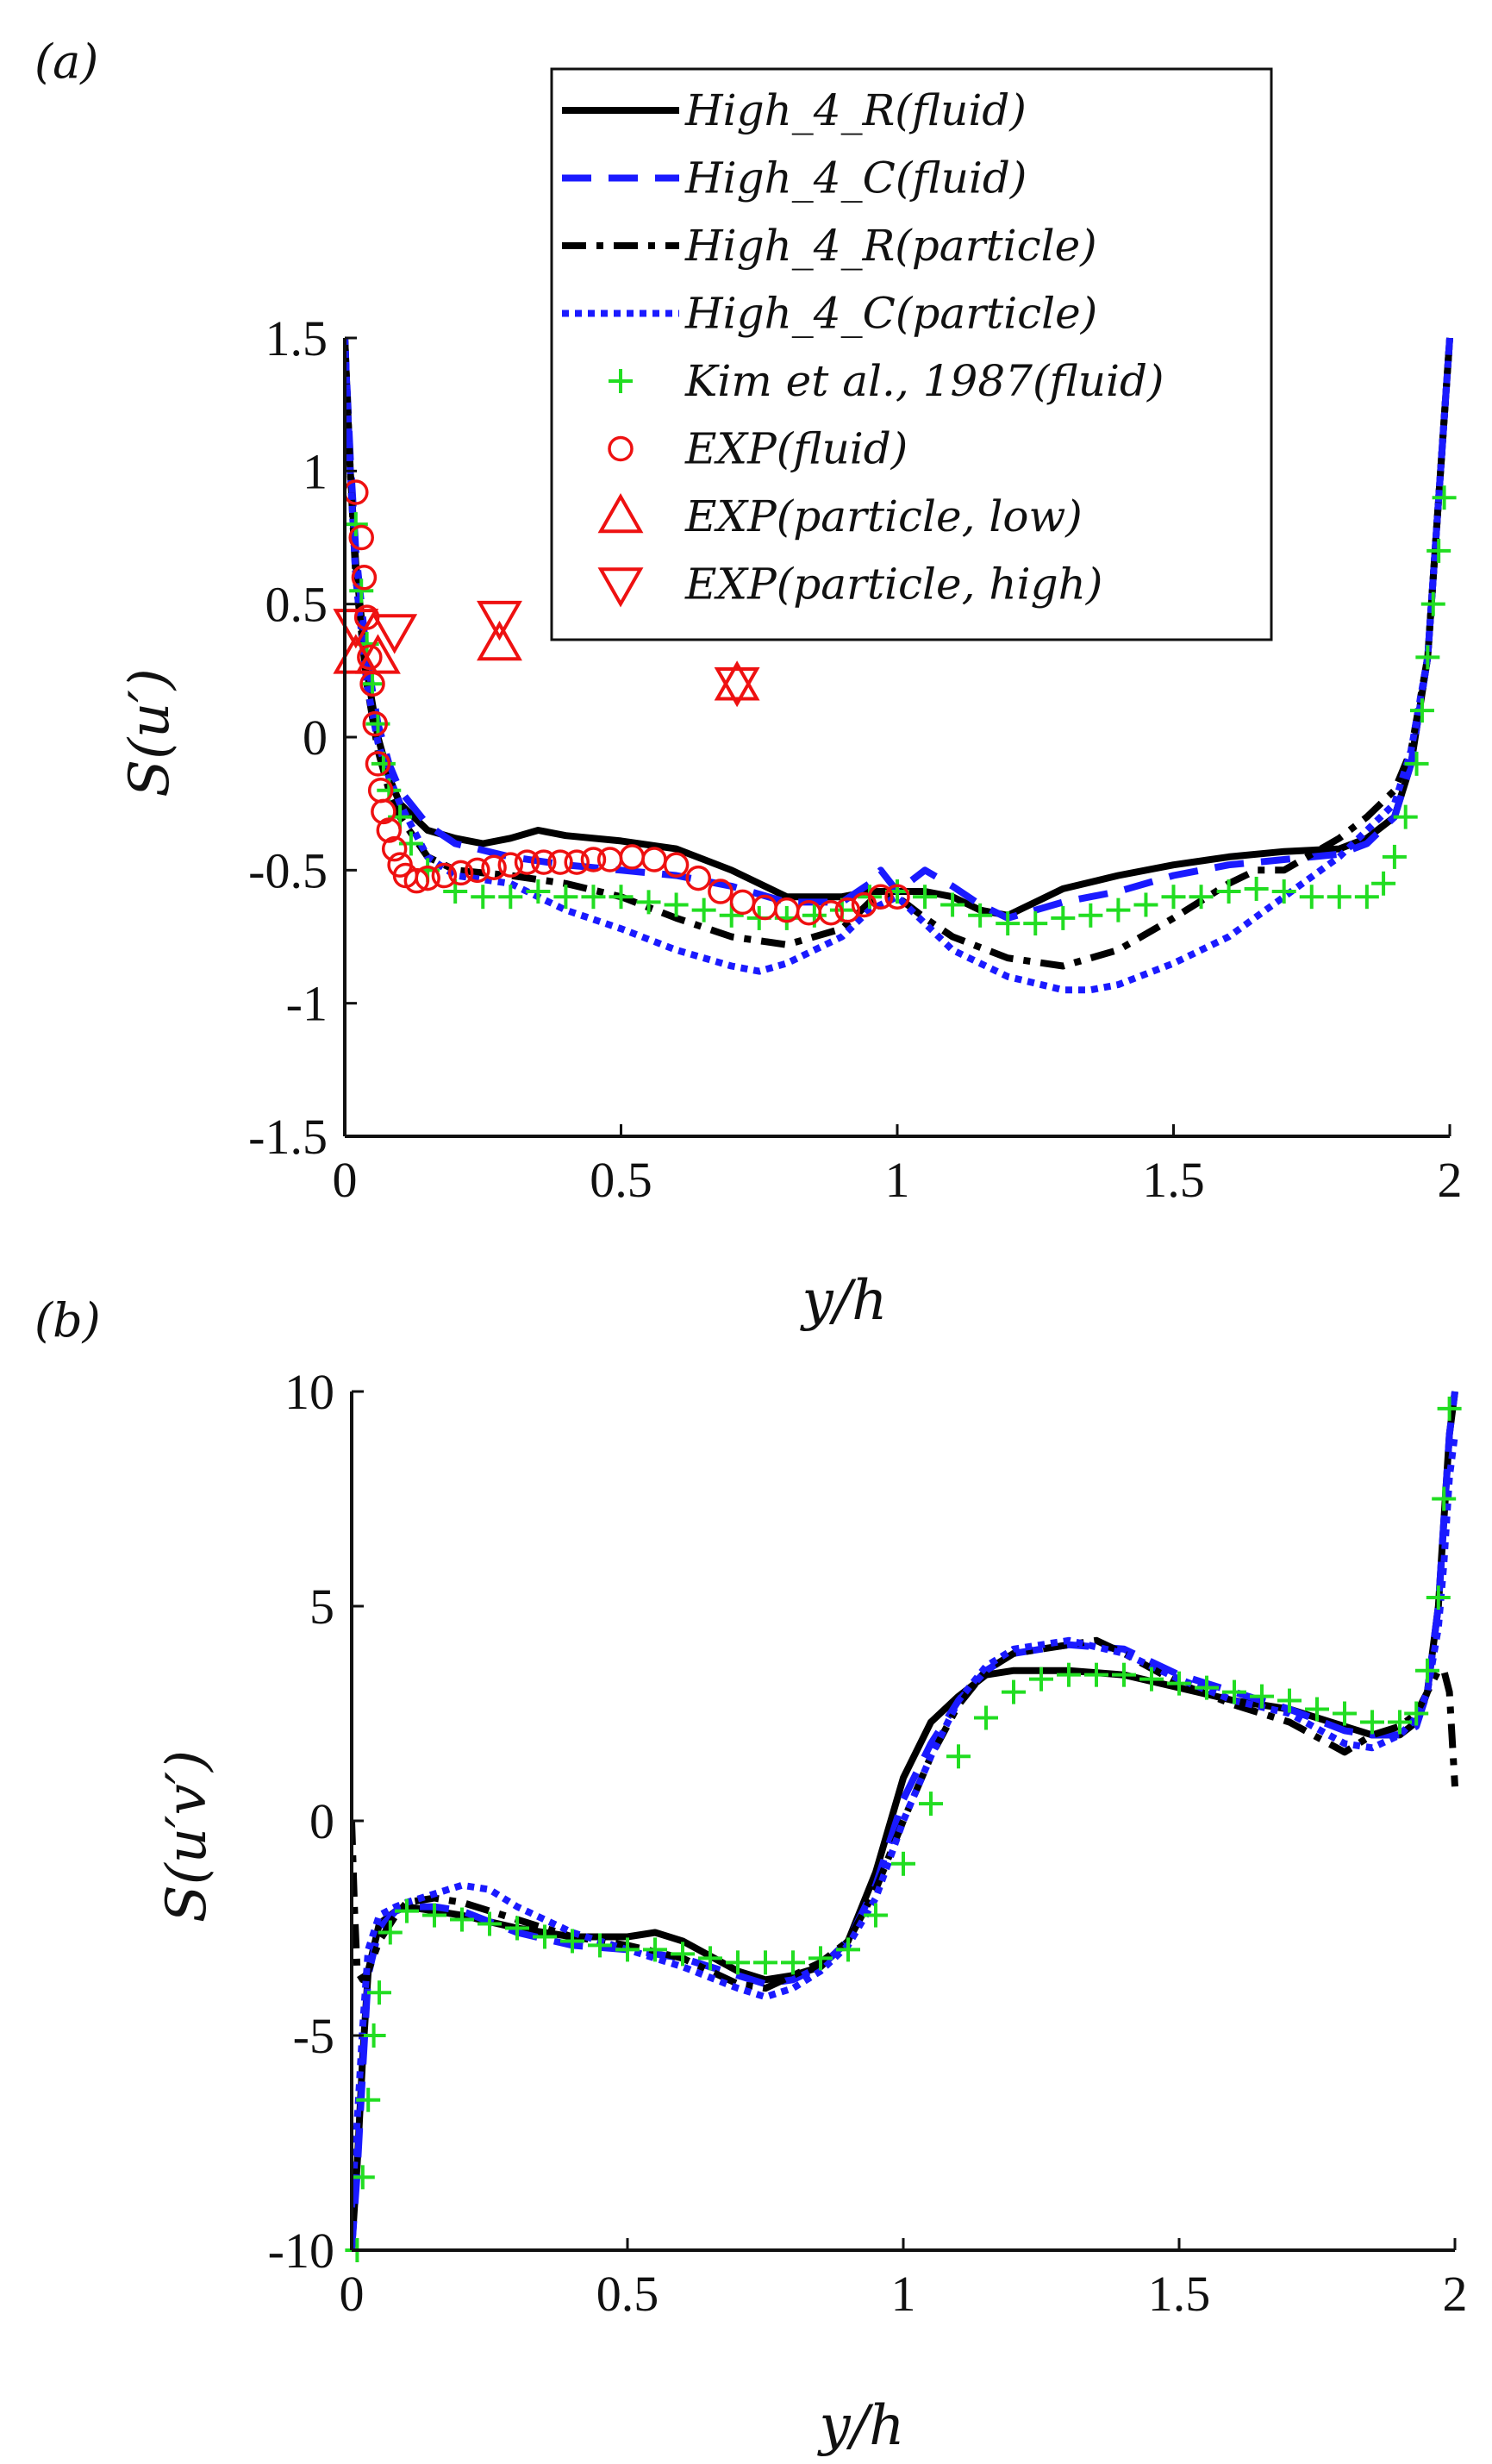  What do you see at coordinates (1180, 2294) in the screenshot?
I see `panel-b-xtick-label: 1.5` at bounding box center [1180, 2294].